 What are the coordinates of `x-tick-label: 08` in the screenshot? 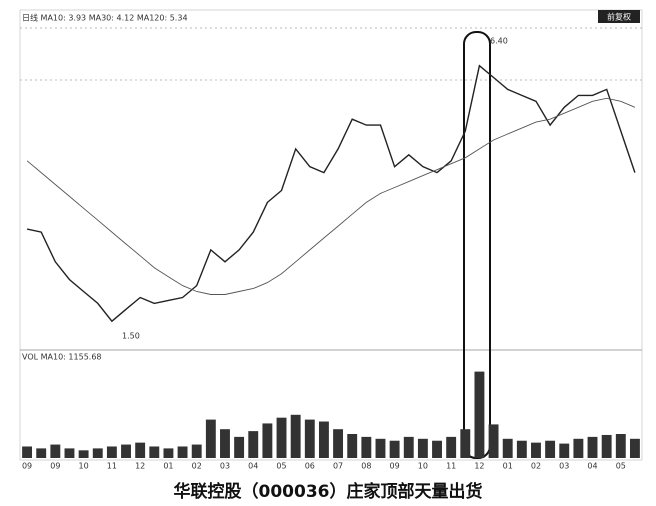 It's located at (366, 466).